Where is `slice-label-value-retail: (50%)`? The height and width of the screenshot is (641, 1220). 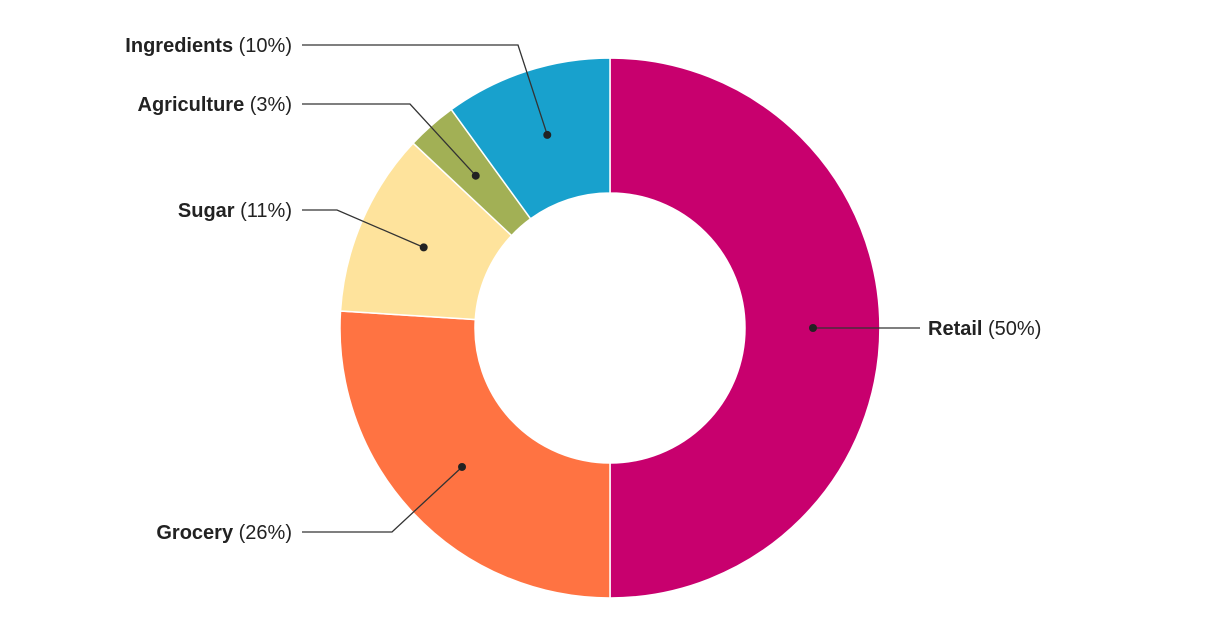 slice-label-value-retail: (50%) is located at coordinates (1011, 329).